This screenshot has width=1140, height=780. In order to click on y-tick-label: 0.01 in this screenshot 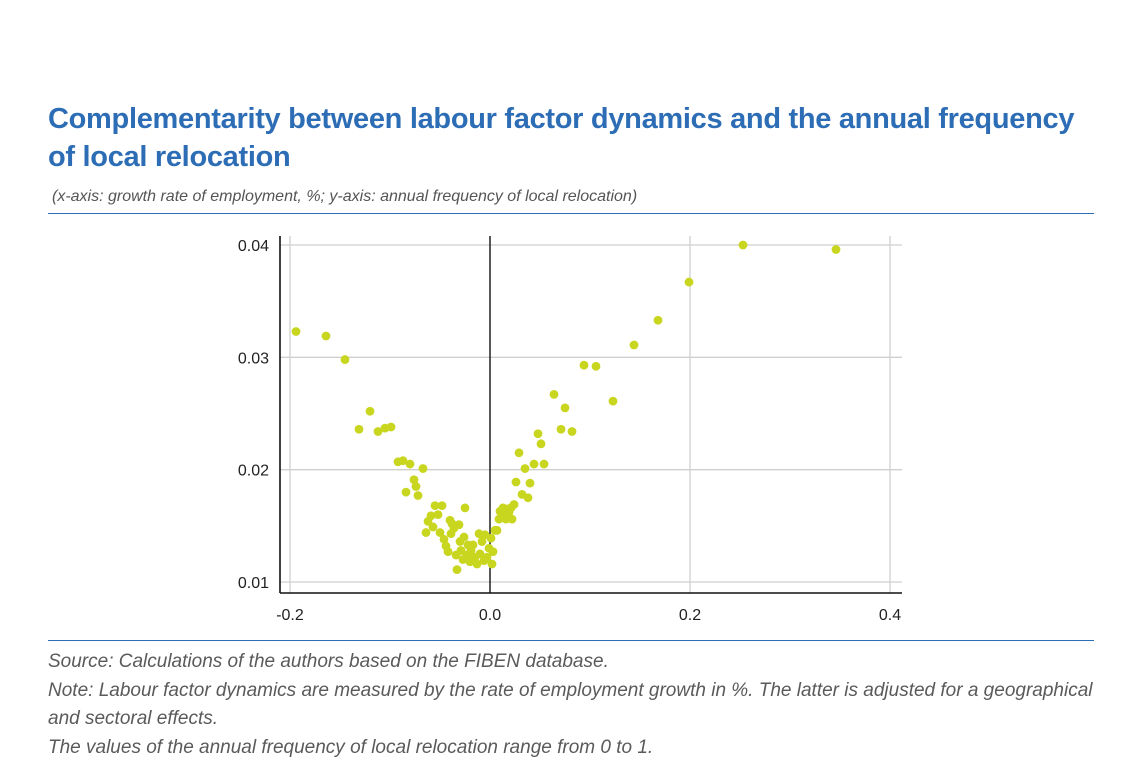, I will do `click(253, 583)`.